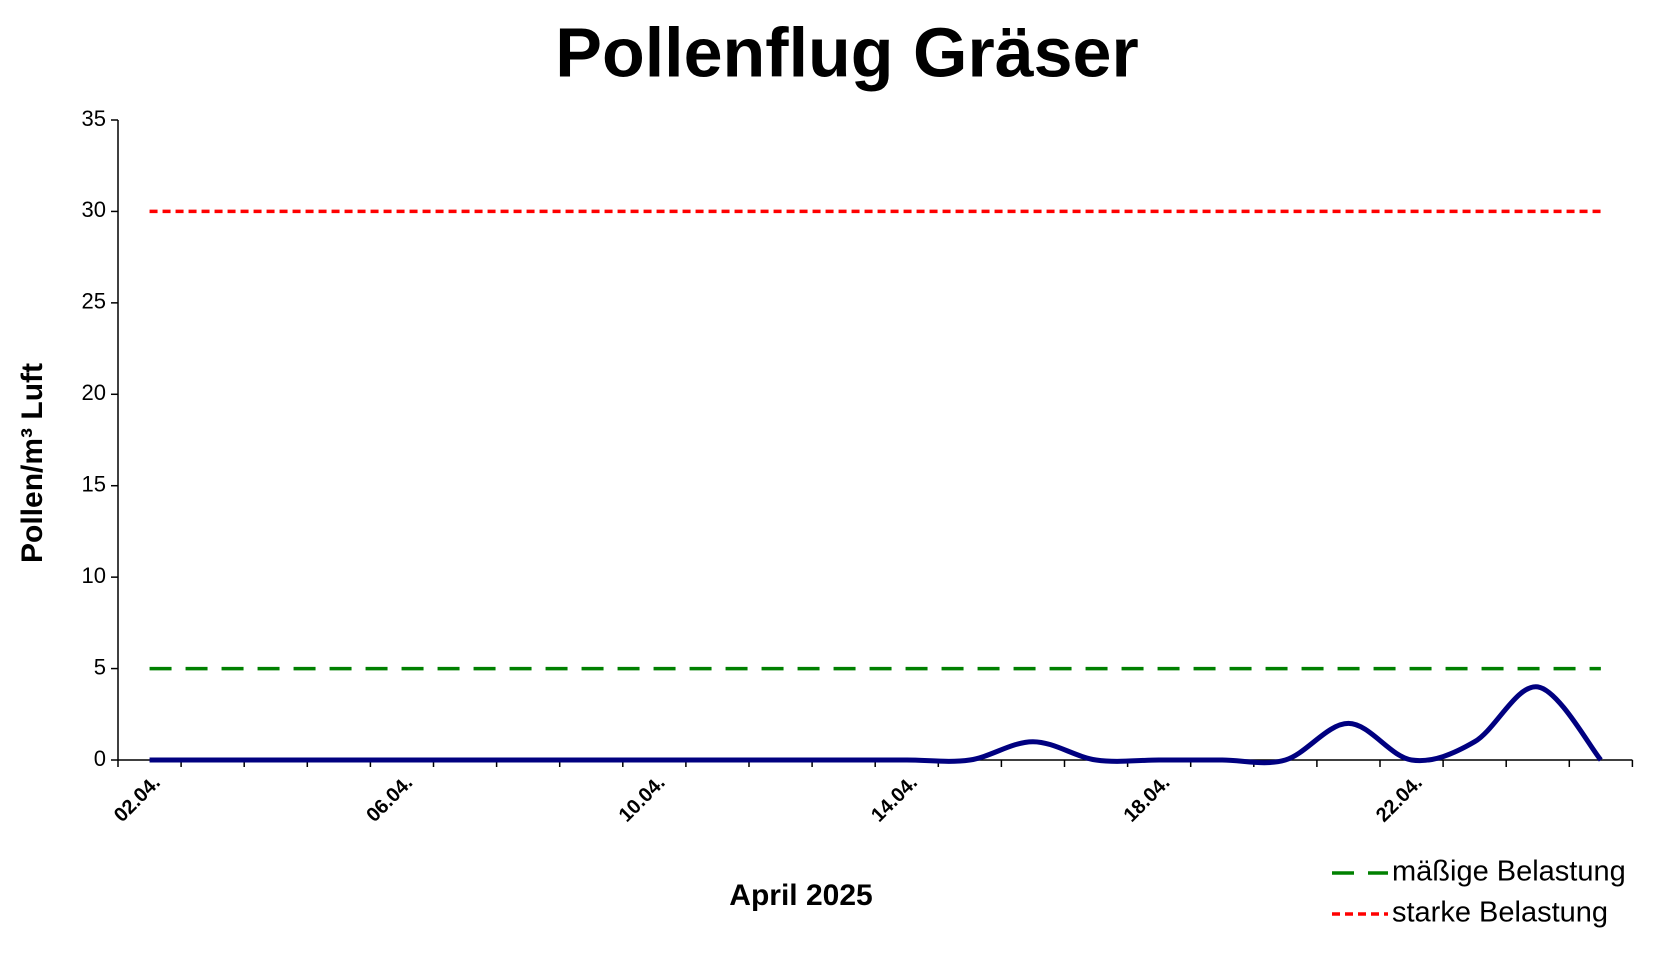 This screenshot has width=1661, height=955. I want to click on y-tick-label: 0, so click(100, 758).